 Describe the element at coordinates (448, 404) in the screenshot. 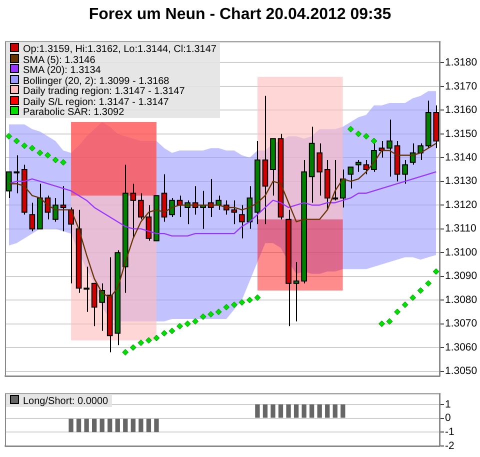

I see `y-tick-label: 1` at that location.